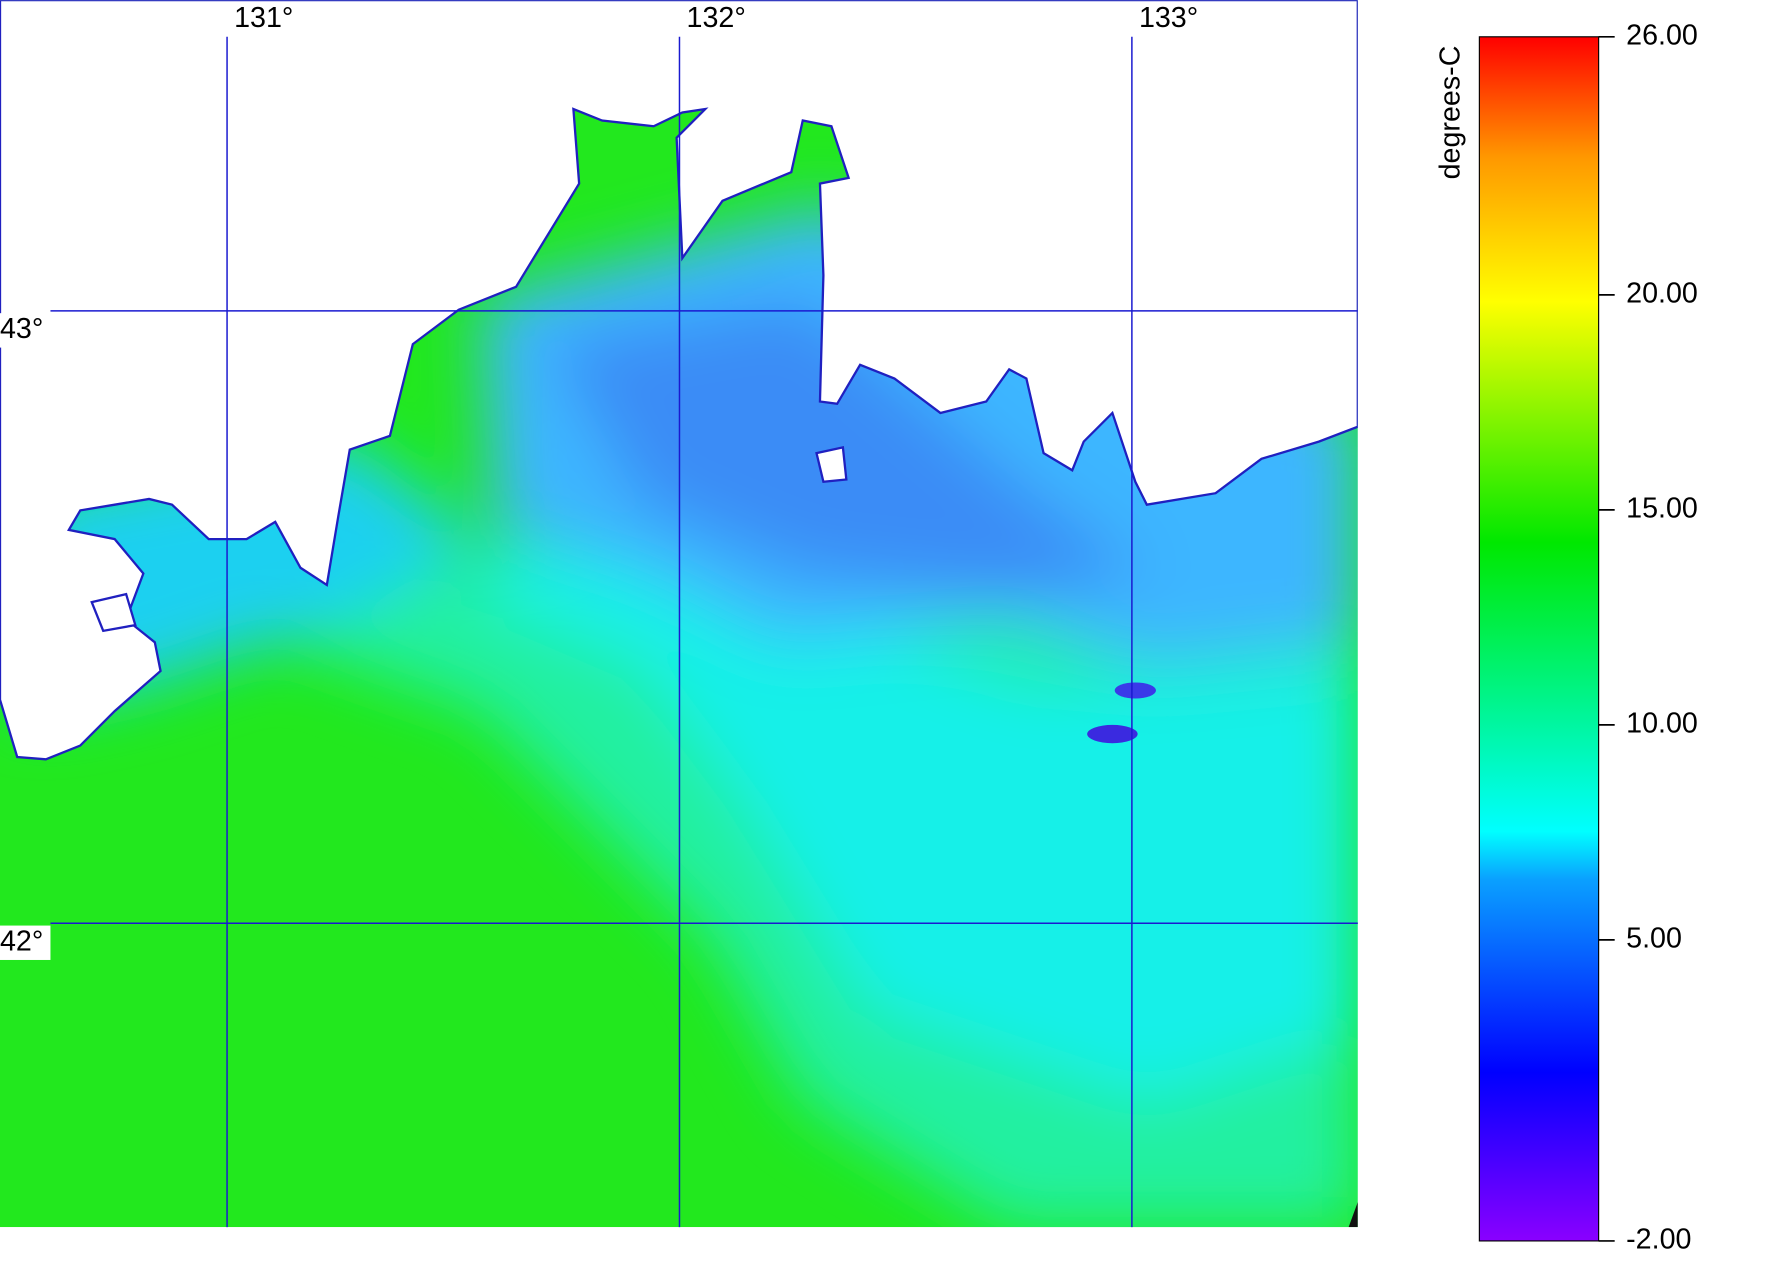  I want to click on colorbar-range, so click(1539, 639).